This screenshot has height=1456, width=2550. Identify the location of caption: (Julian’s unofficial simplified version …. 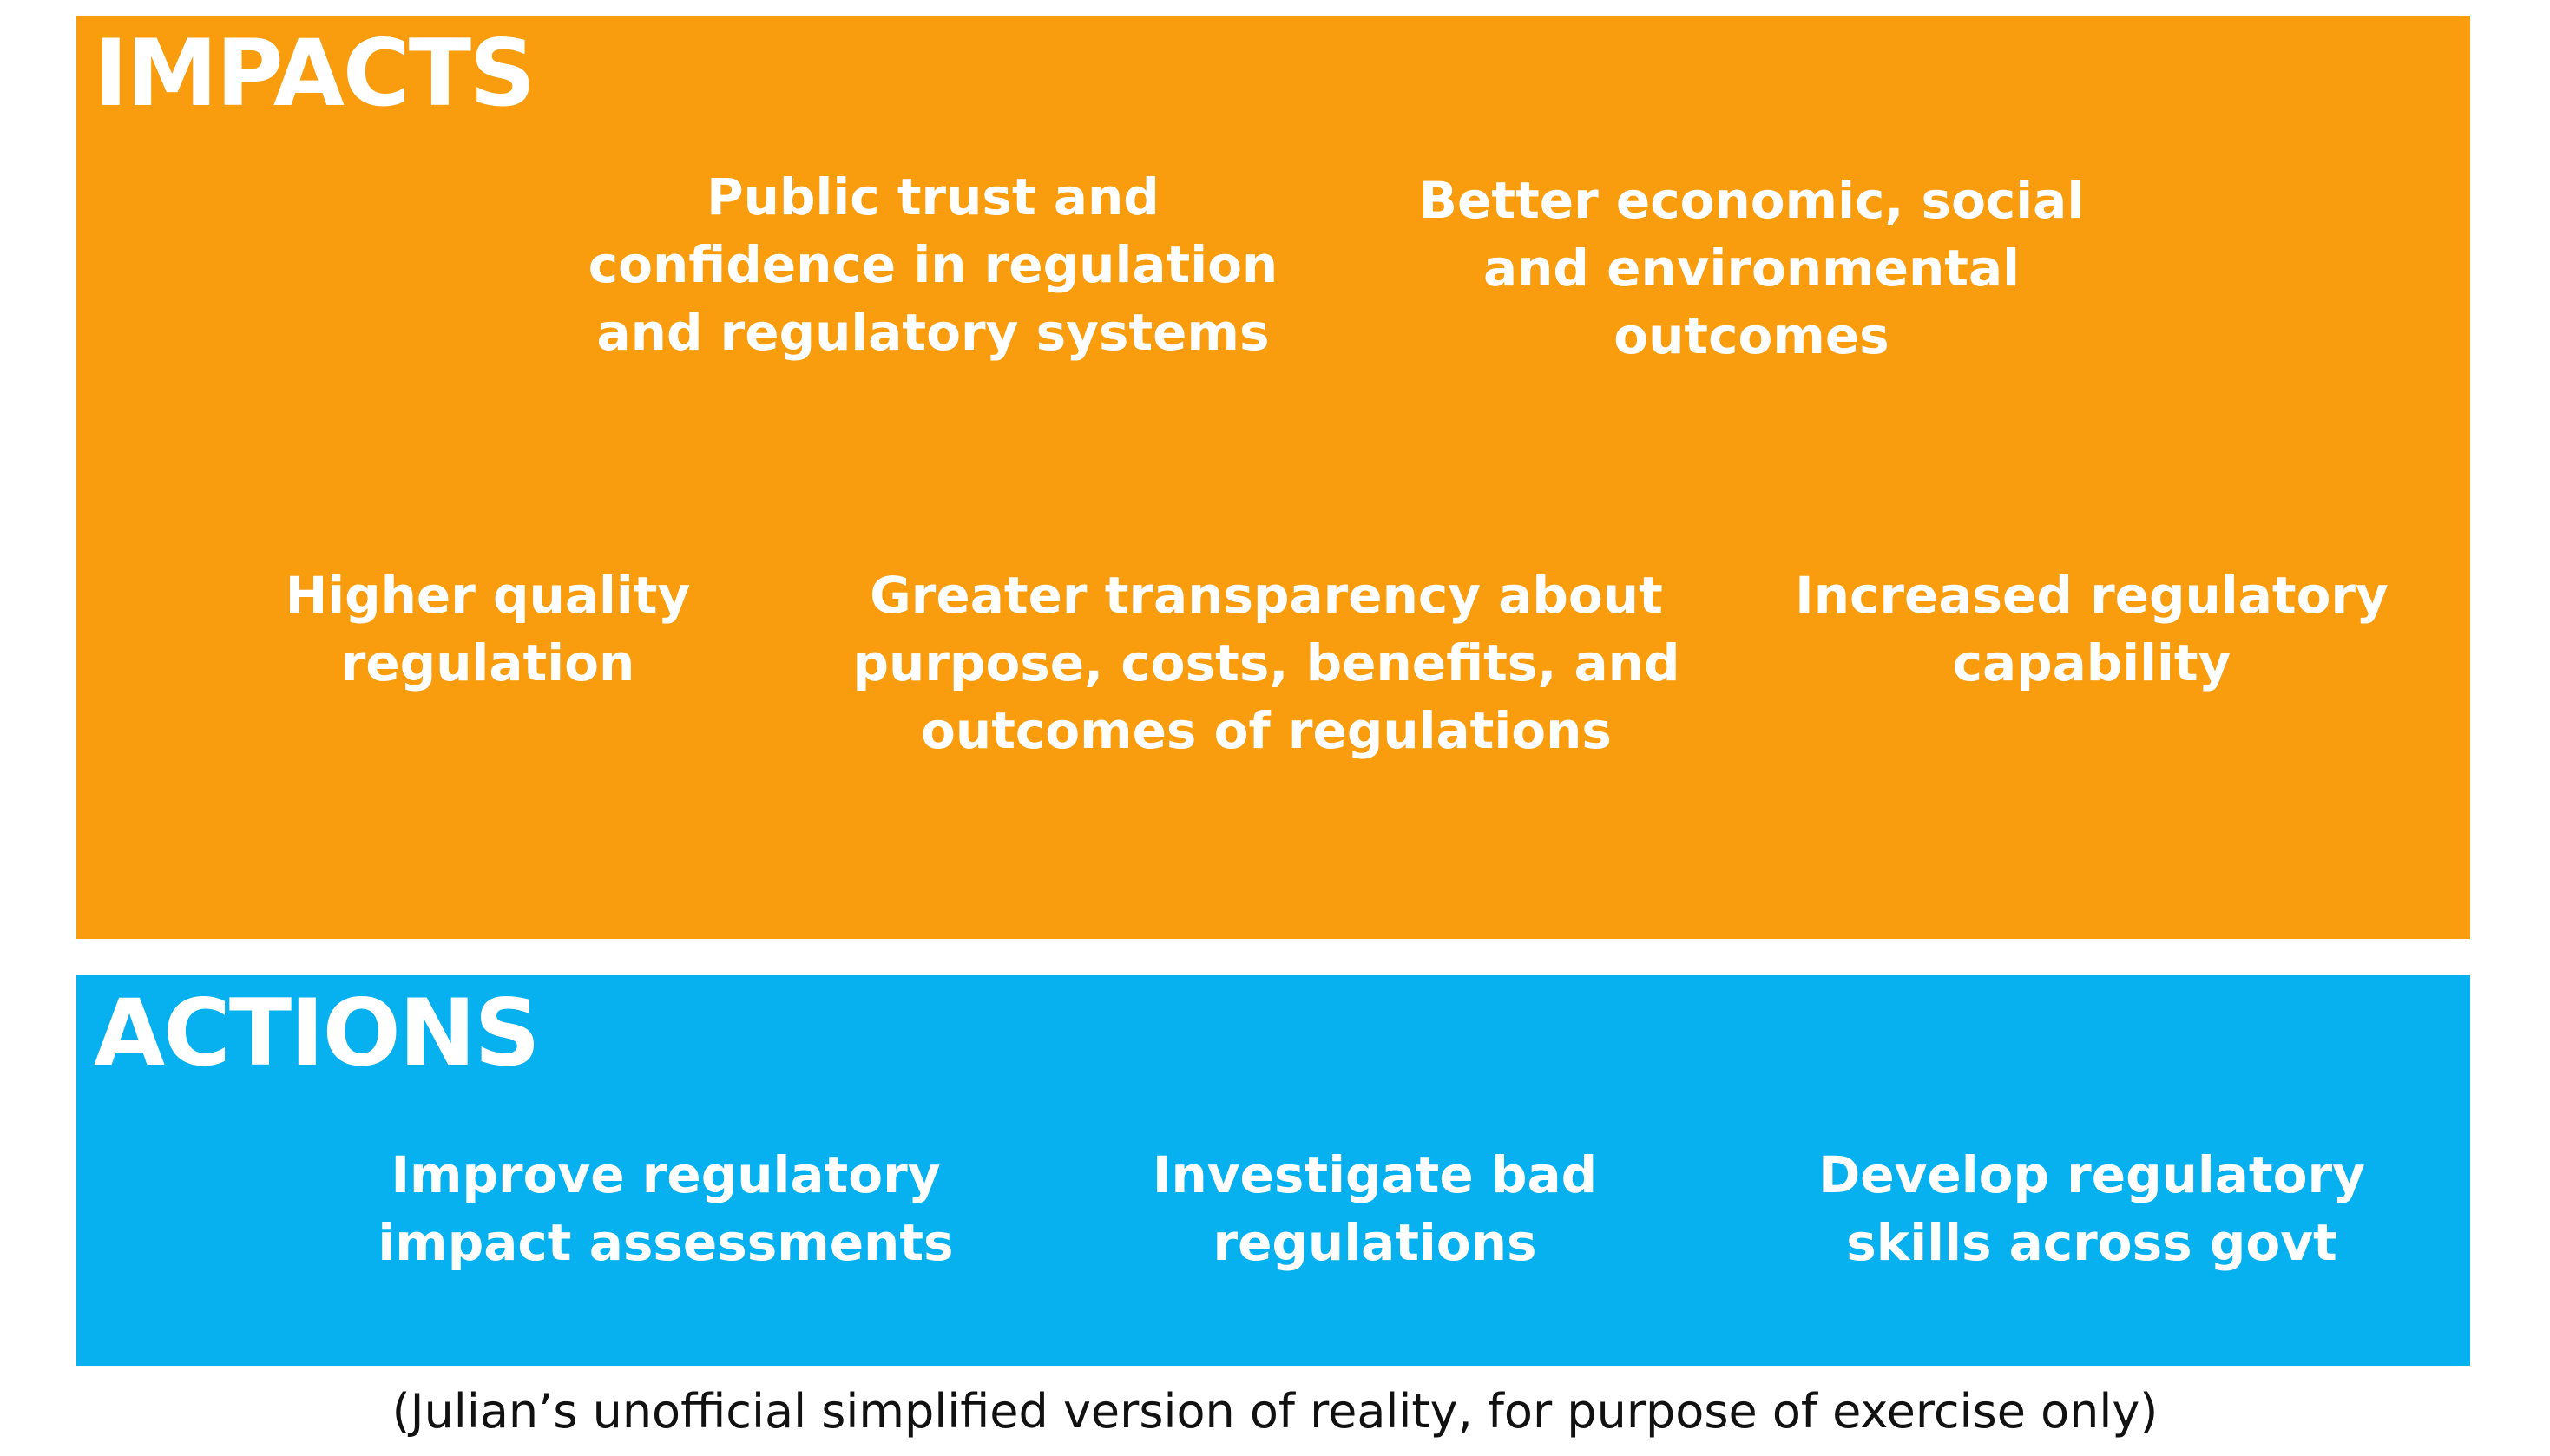
(1275, 1411).